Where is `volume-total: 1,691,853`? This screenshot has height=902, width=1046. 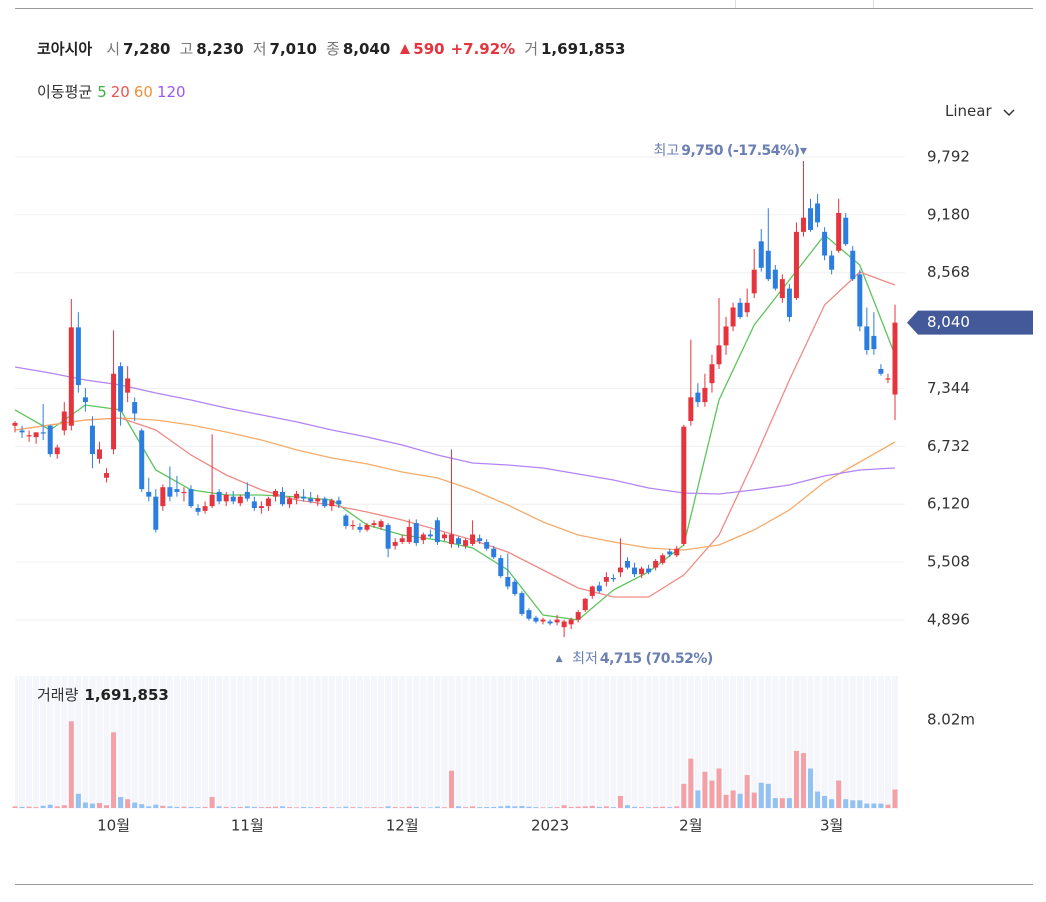
volume-total: 1,691,853 is located at coordinates (126, 695).